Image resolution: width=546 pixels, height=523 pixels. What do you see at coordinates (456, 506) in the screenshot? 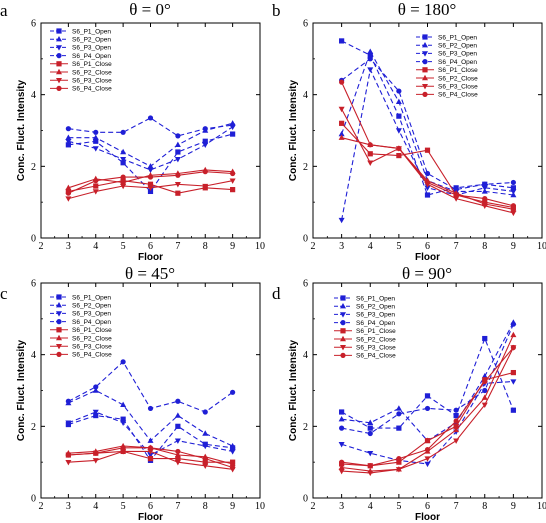
I see `x-tick-label: 7` at bounding box center [456, 506].